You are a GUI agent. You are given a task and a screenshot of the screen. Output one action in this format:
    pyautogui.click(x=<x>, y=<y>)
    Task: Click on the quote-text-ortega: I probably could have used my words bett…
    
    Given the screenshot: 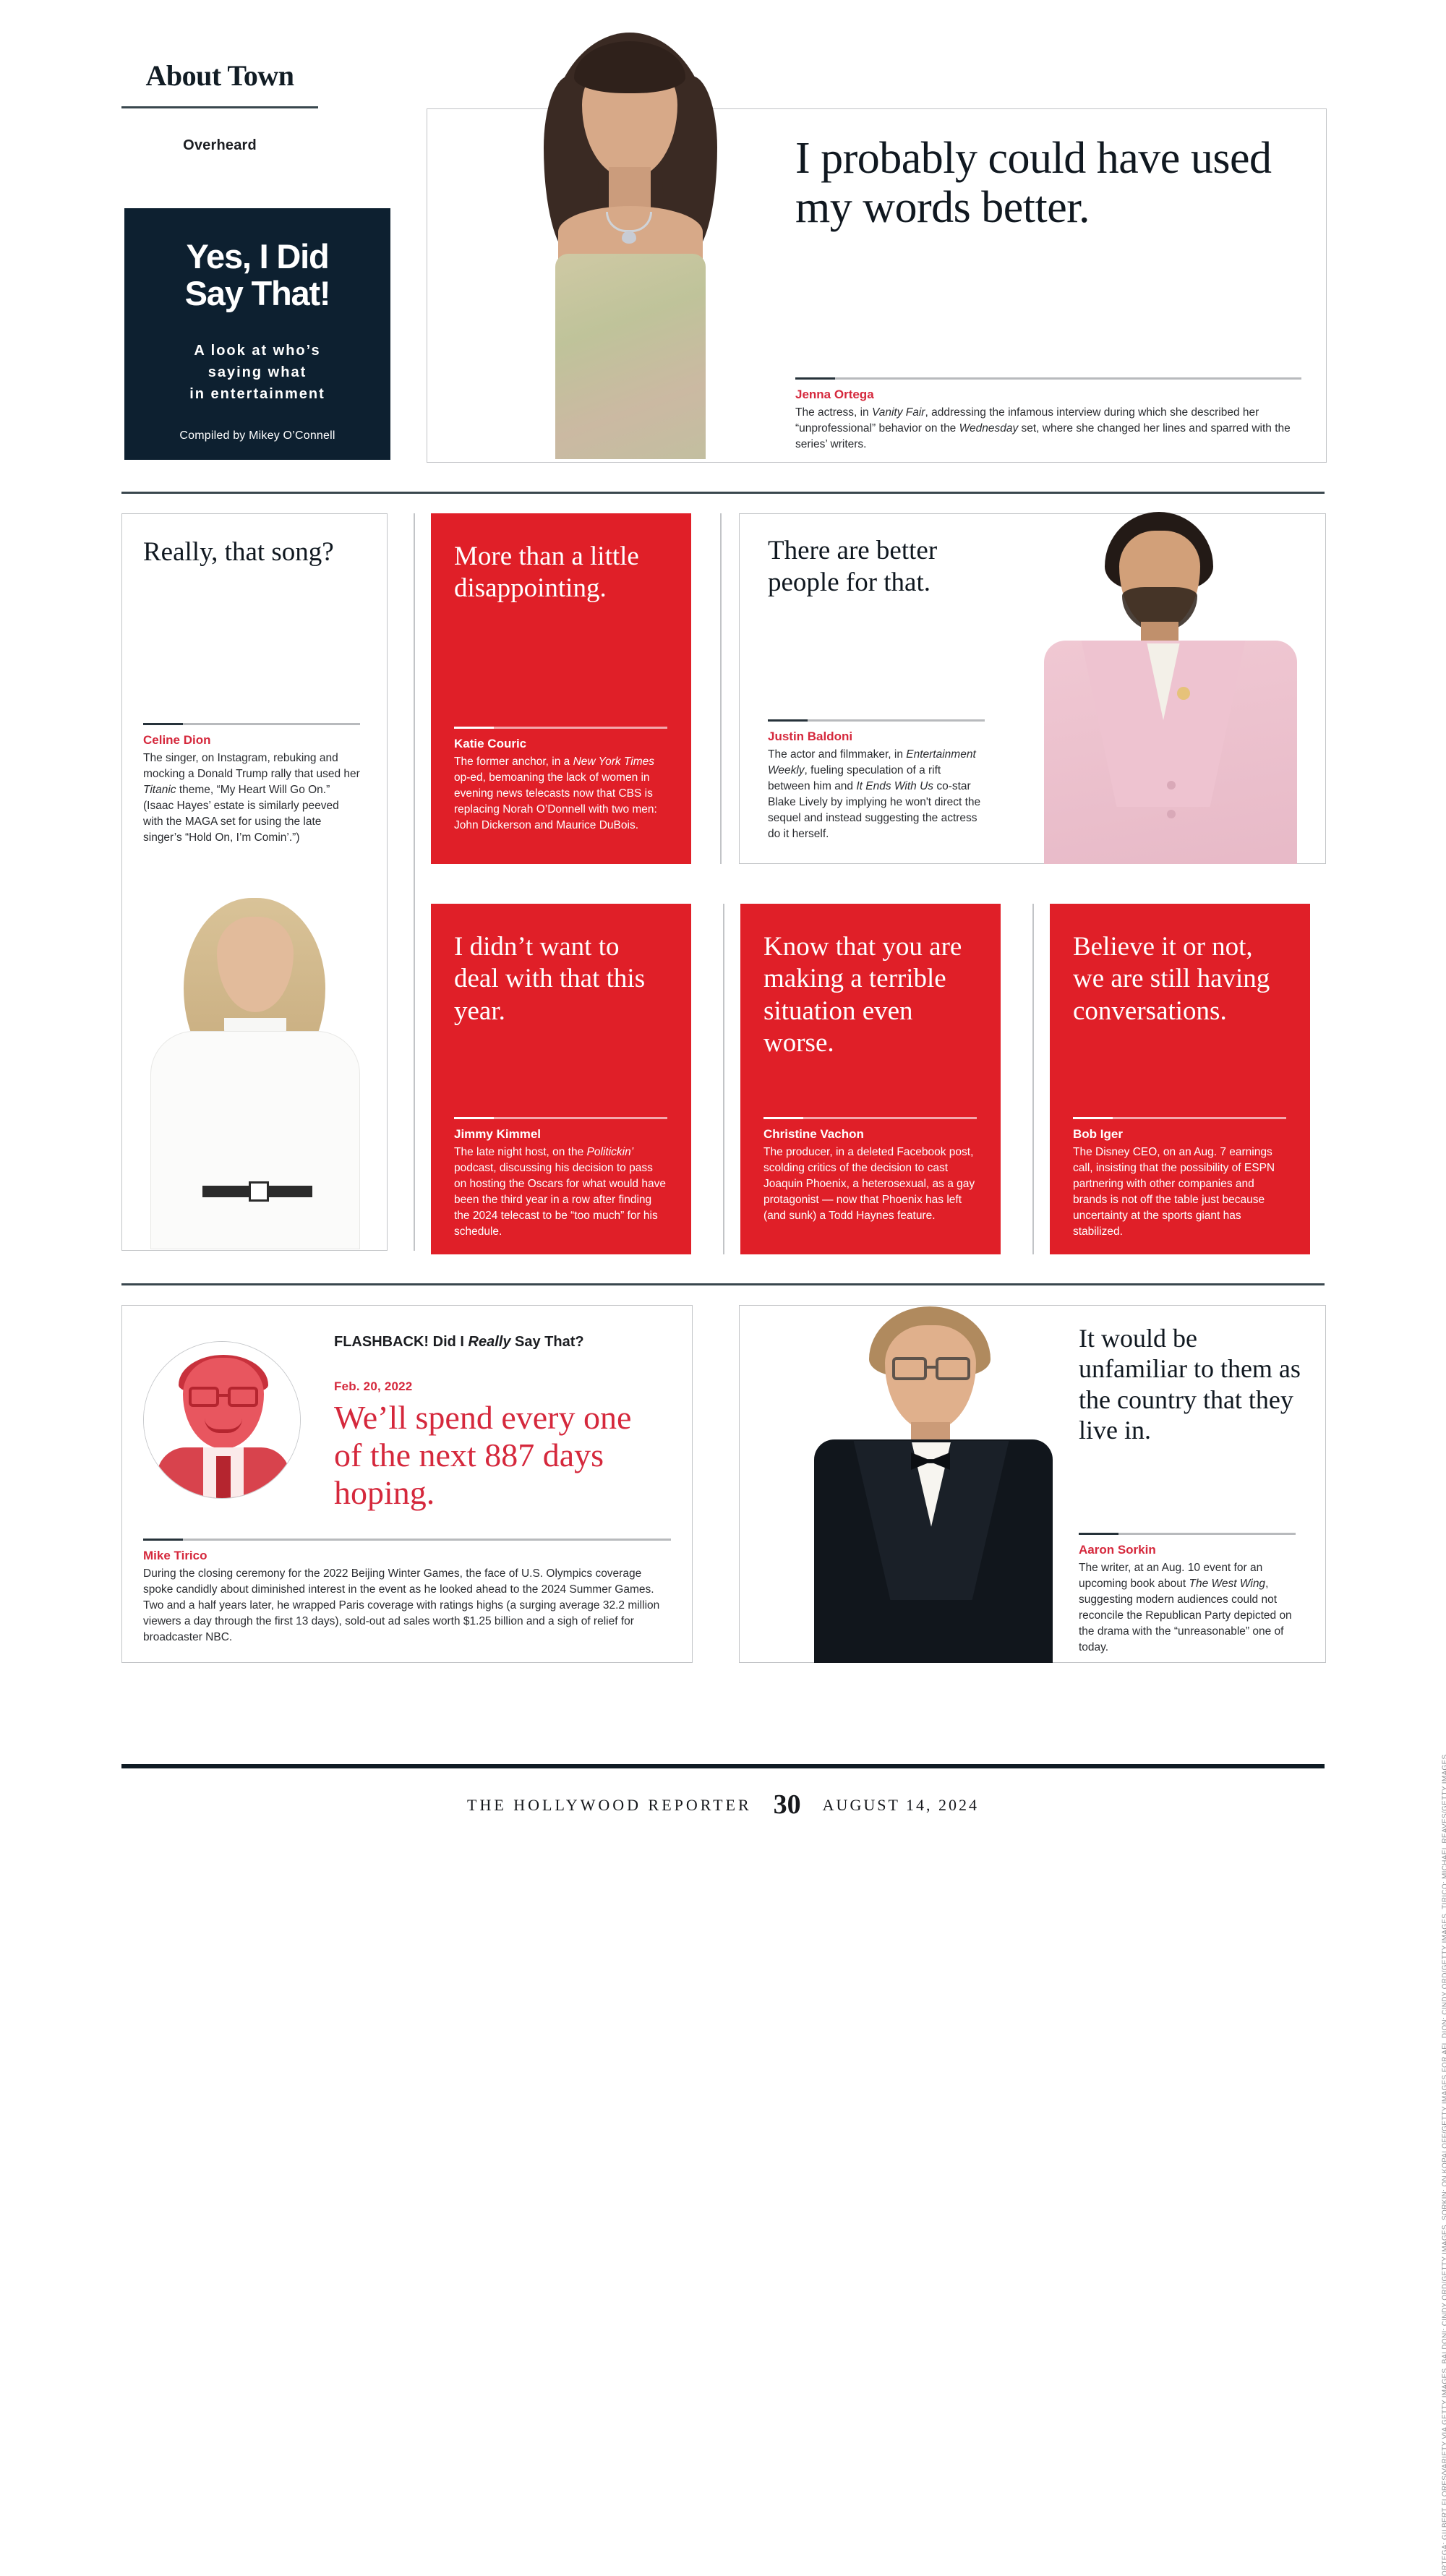 What is the action you would take?
    pyautogui.click(x=1033, y=183)
    